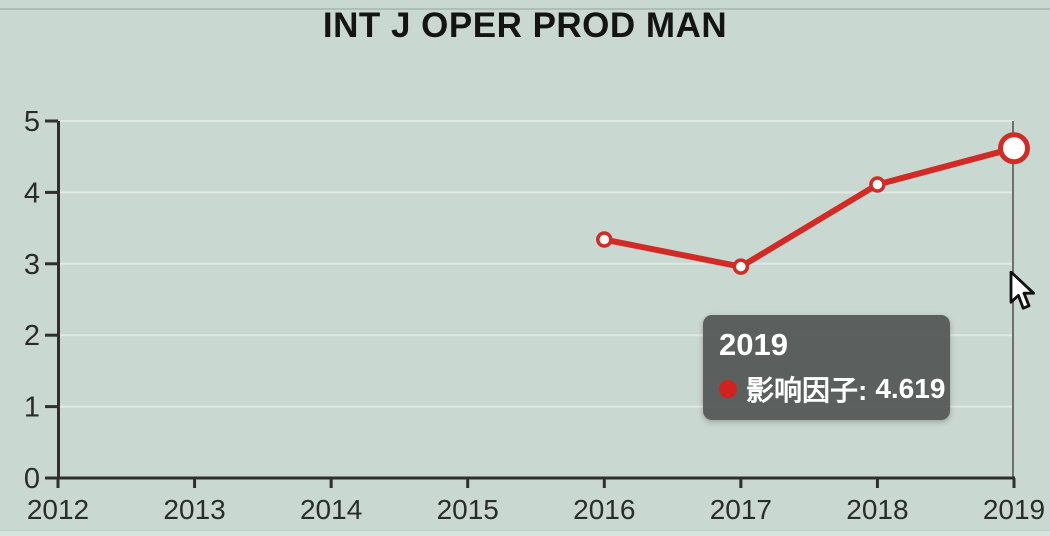 This screenshot has width=1050, height=536. Describe the element at coordinates (604, 239) in the screenshot. I see `data-point-2016` at that location.